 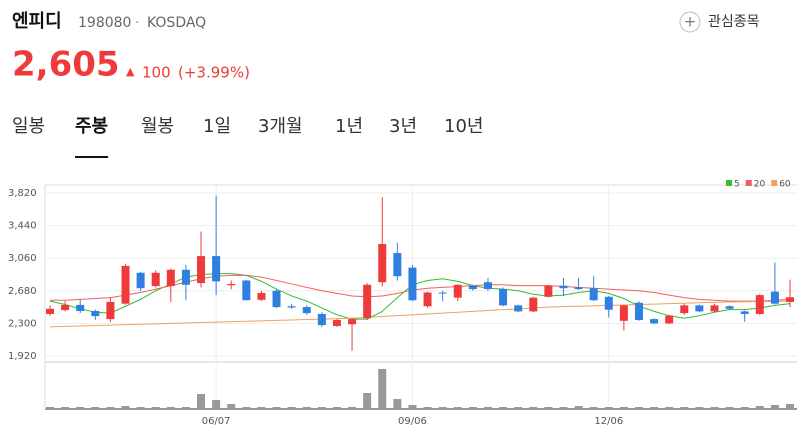 I want to click on stock-code: 198080, so click(x=104, y=23).